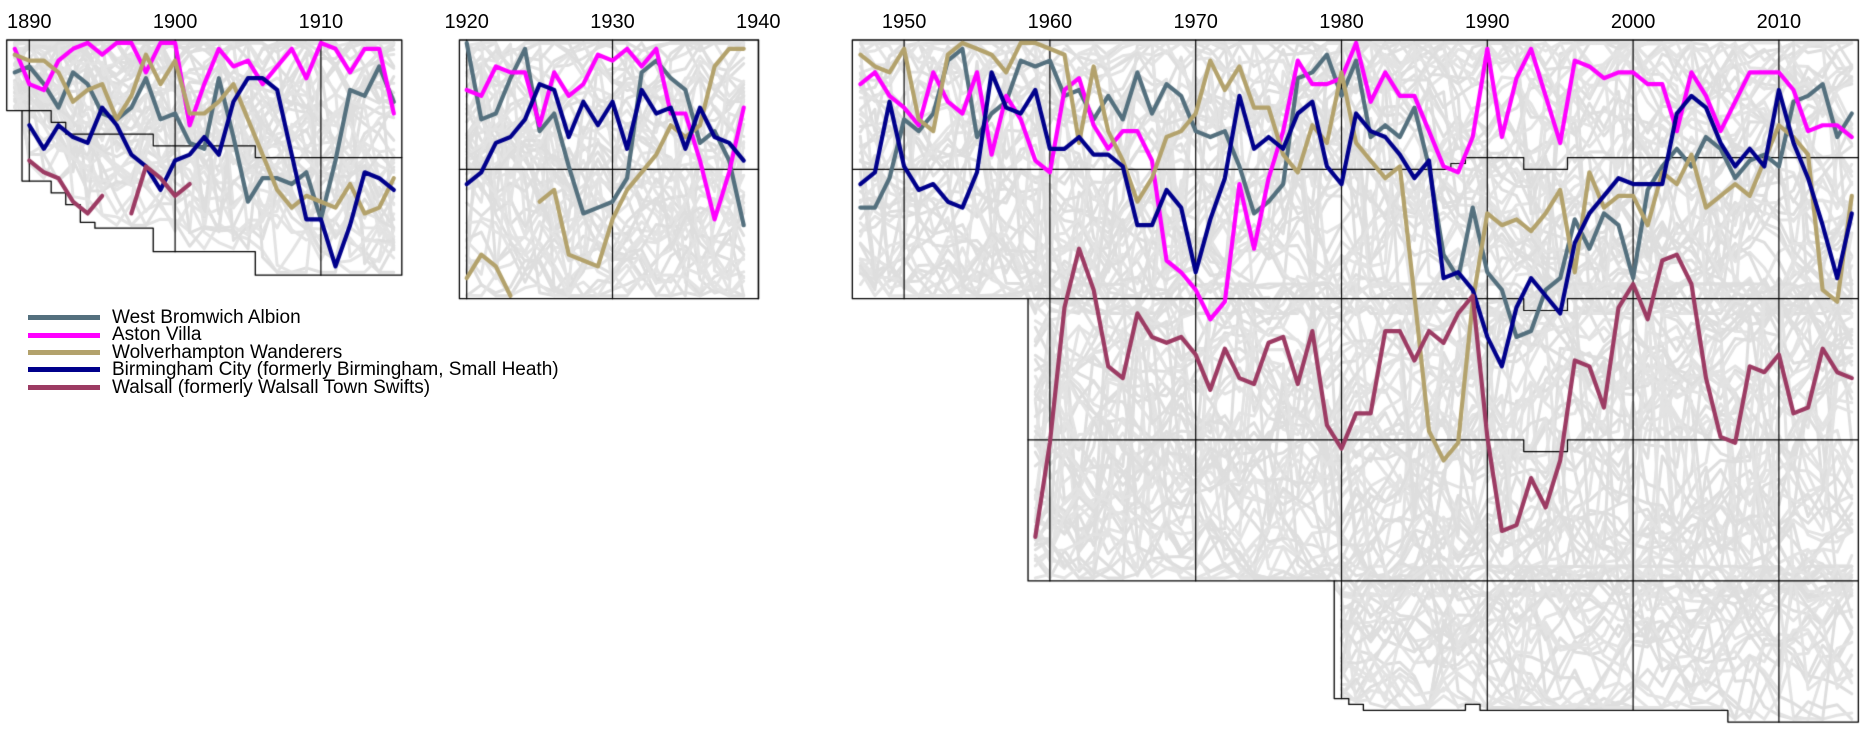  Describe the element at coordinates (1050, 22) in the screenshot. I see `axis-tick-1960: 1960` at that location.